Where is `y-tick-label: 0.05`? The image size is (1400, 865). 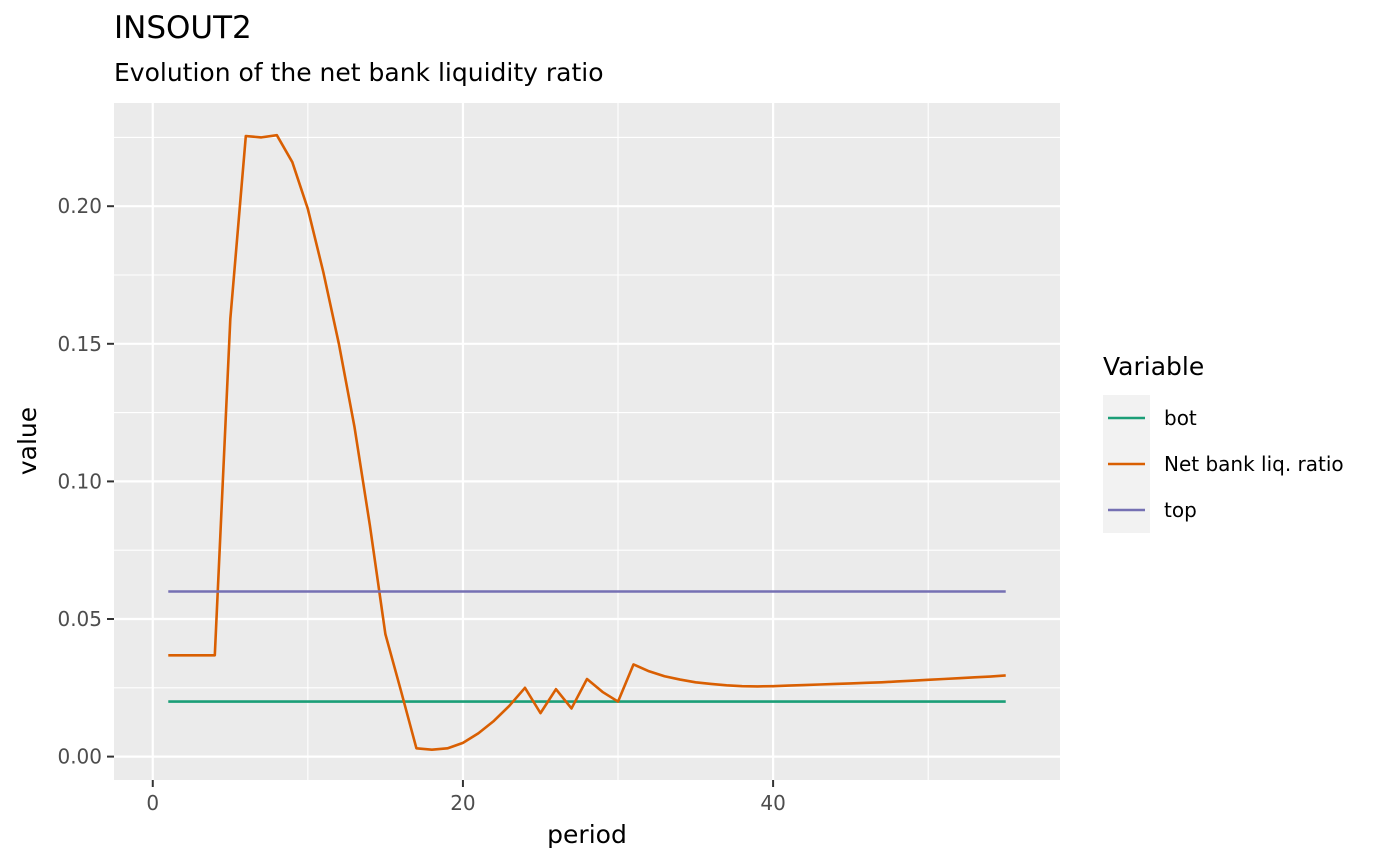
y-tick-label: 0.05 is located at coordinates (79, 619).